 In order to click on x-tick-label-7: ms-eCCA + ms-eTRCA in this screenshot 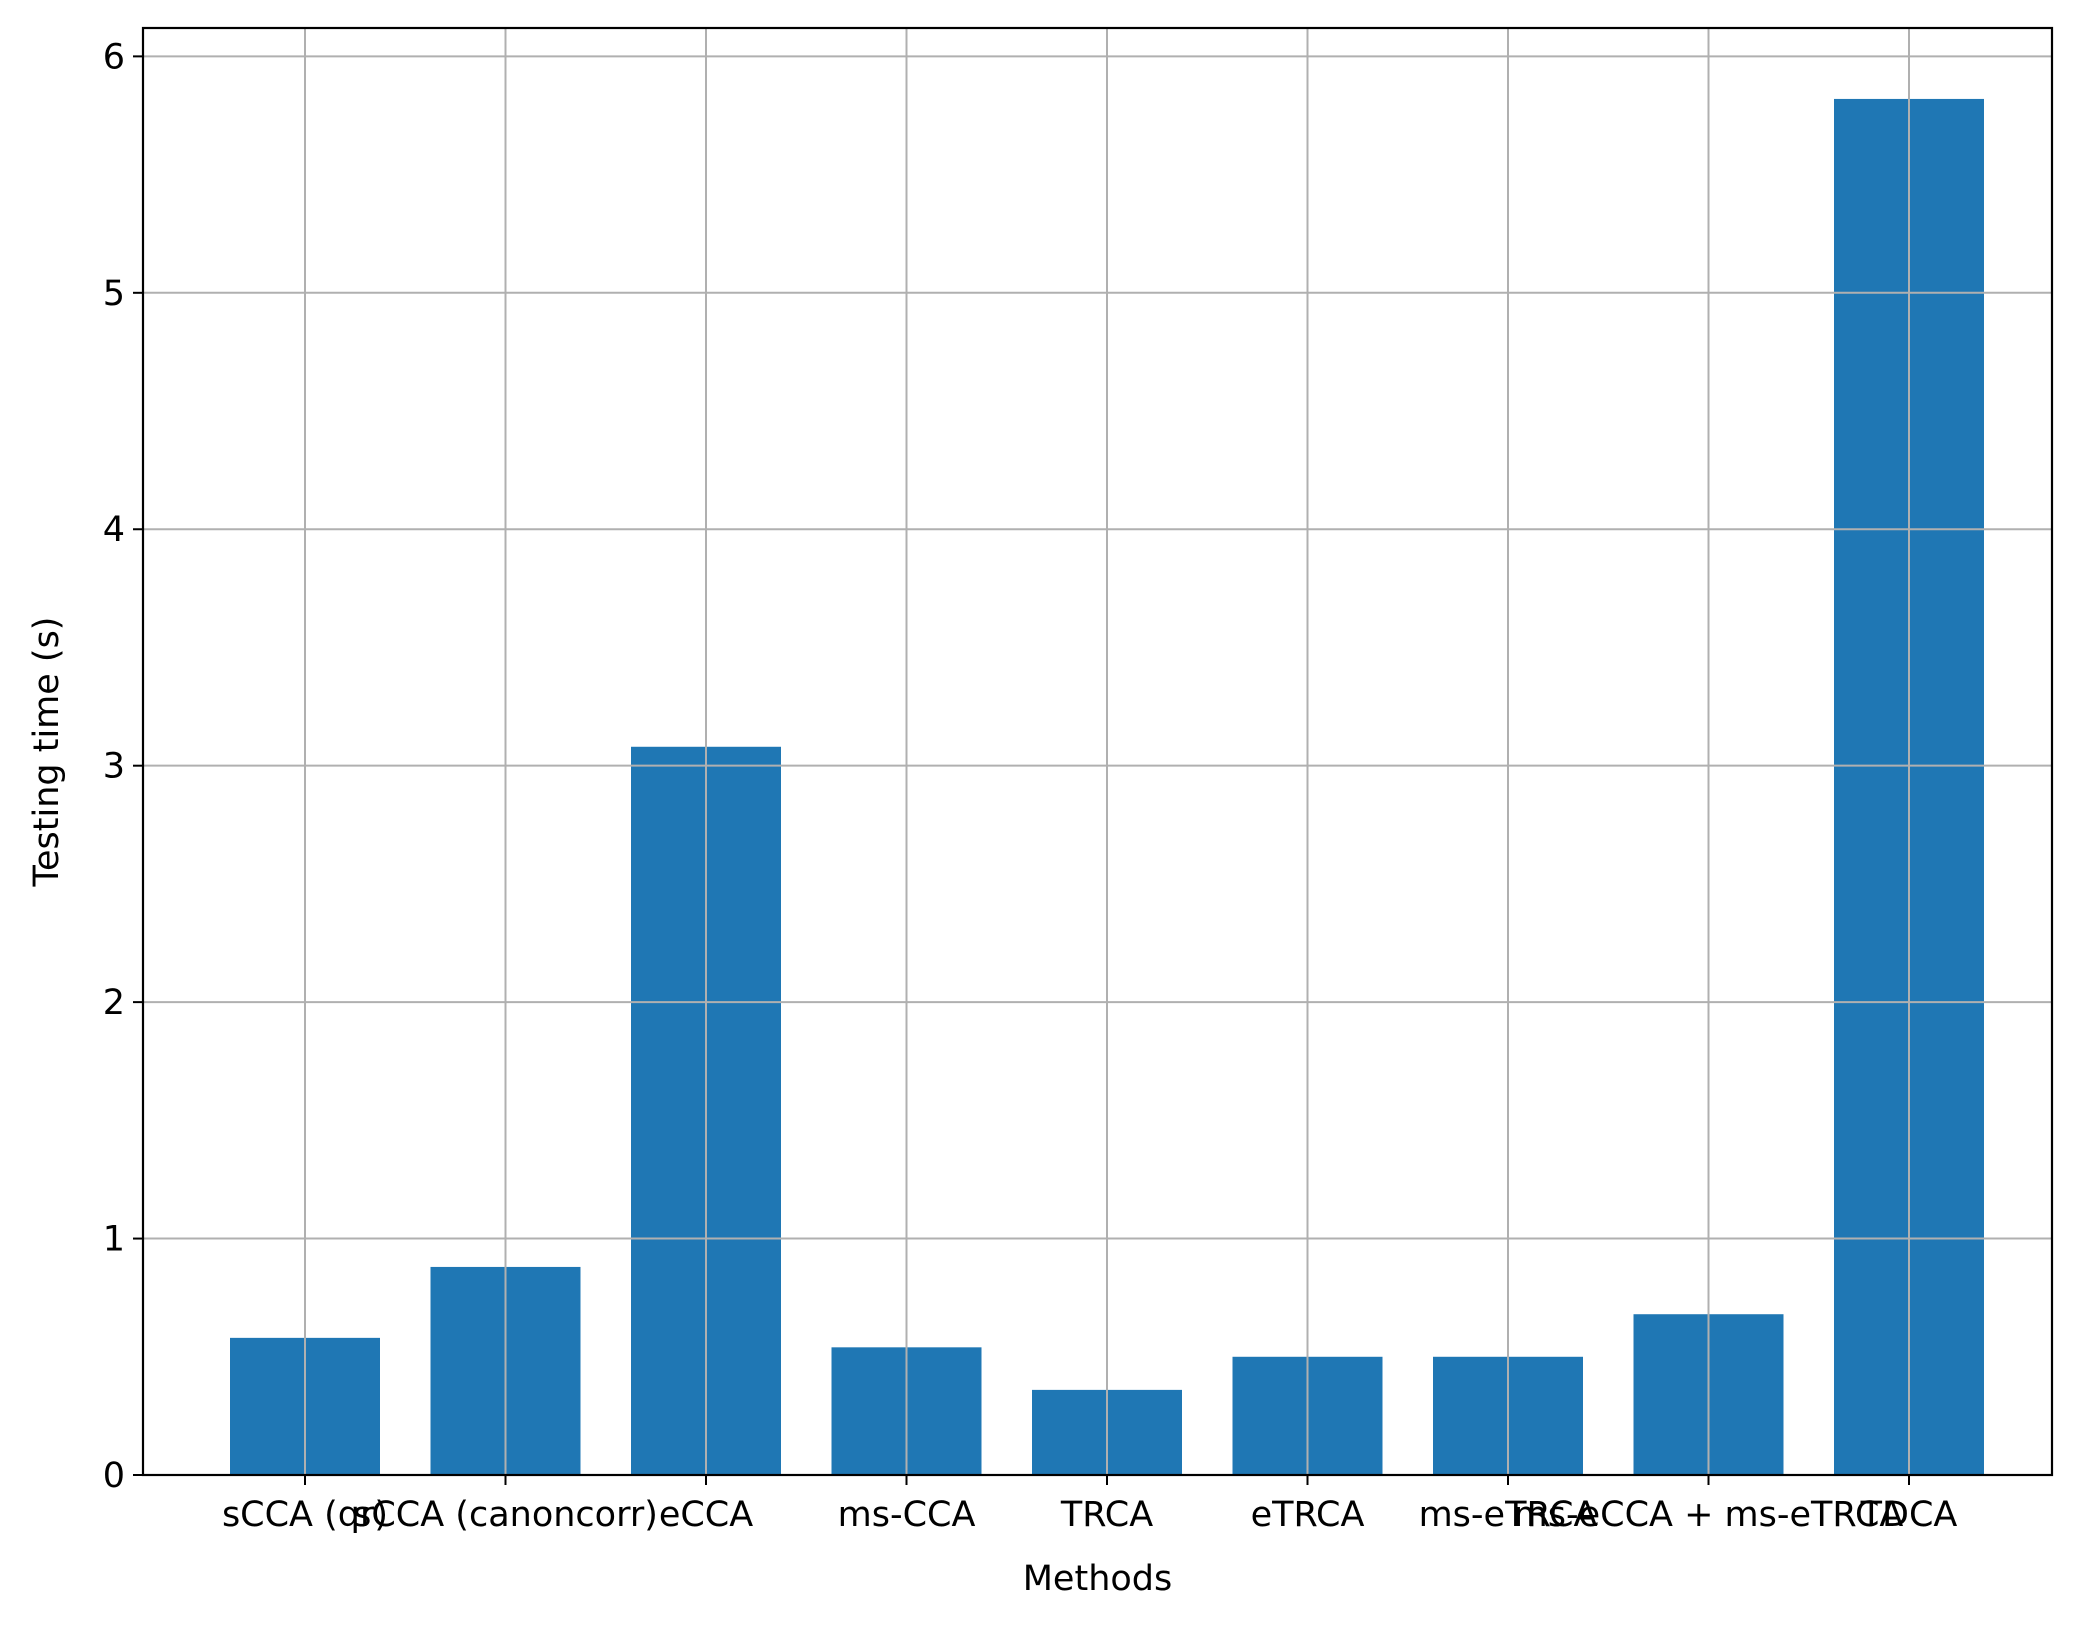, I will do `click(1709, 1515)`.